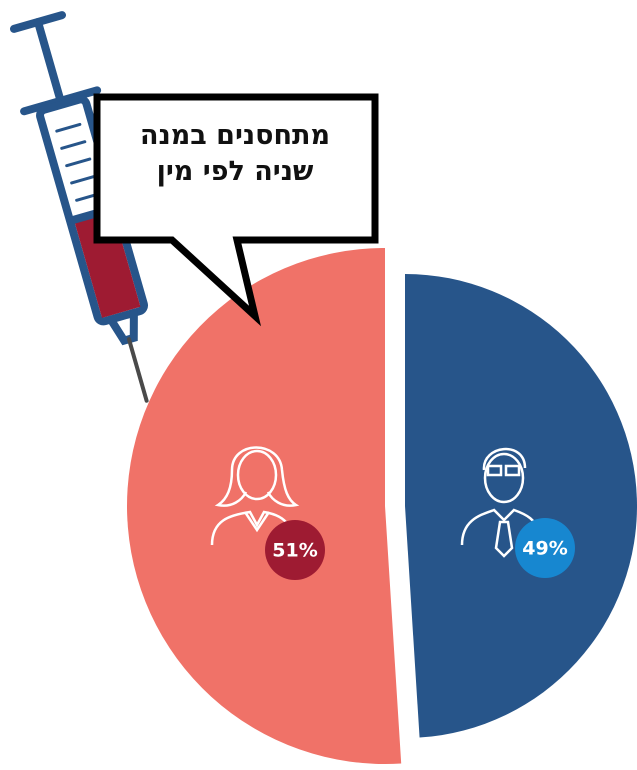  Describe the element at coordinates (255, 496) in the screenshot. I see `woman-icon` at that location.